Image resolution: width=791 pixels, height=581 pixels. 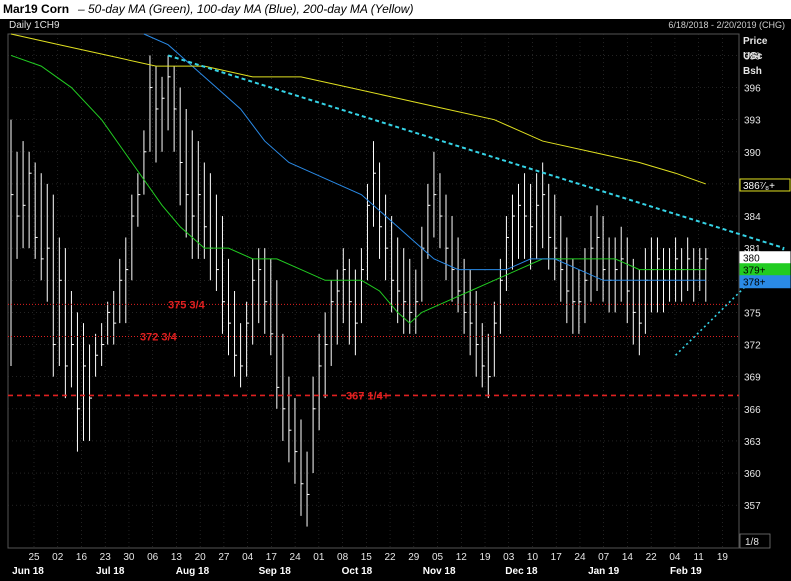 I want to click on x-month-label: Feb 19, so click(x=686, y=571).